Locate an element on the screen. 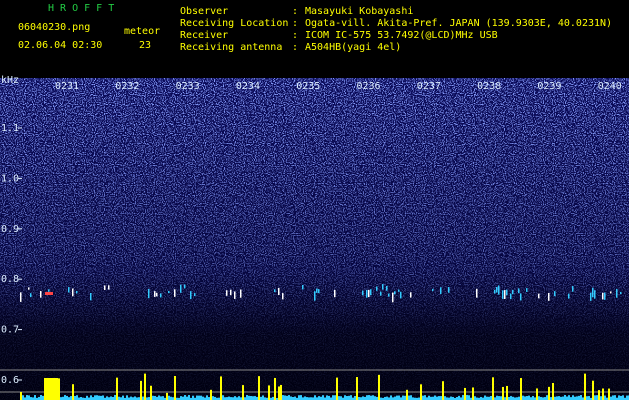 This screenshot has width=629, height=400. x-tick-label: 0239 is located at coordinates (549, 86).